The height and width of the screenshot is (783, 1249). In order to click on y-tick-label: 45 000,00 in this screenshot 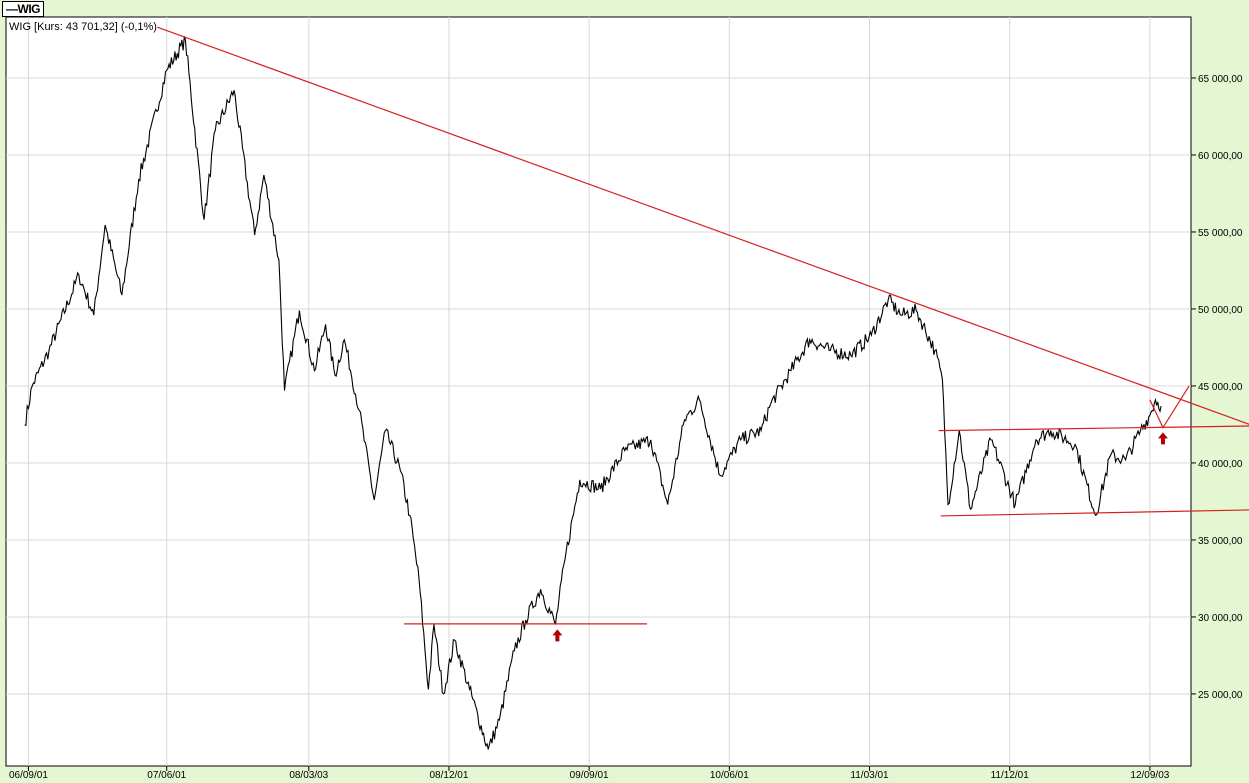, I will do `click(1220, 387)`.